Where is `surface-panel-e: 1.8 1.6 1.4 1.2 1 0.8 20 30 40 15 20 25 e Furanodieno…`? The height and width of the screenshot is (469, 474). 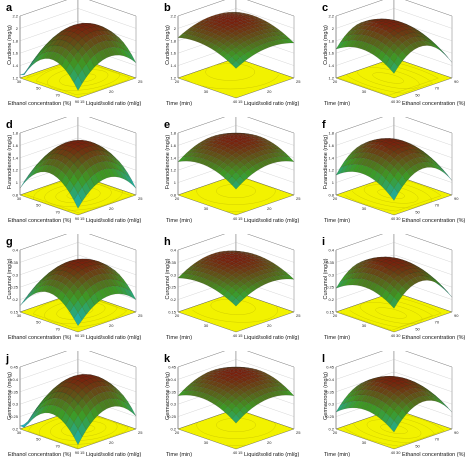 surface-panel-e: 1.8 1.6 1.4 1.2 1 0.8 20 30 40 15 20 25 e Furanodieno… is located at coordinates (237, 175).